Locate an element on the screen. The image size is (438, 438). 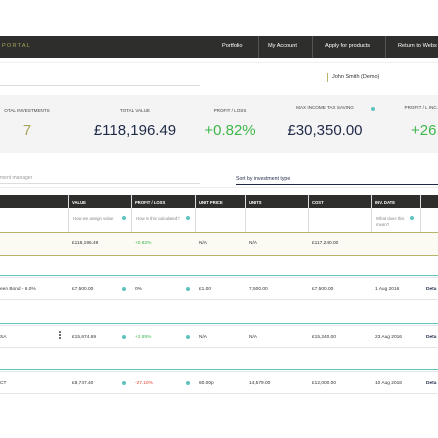
column-header: UNITS is located at coordinates (255, 202).